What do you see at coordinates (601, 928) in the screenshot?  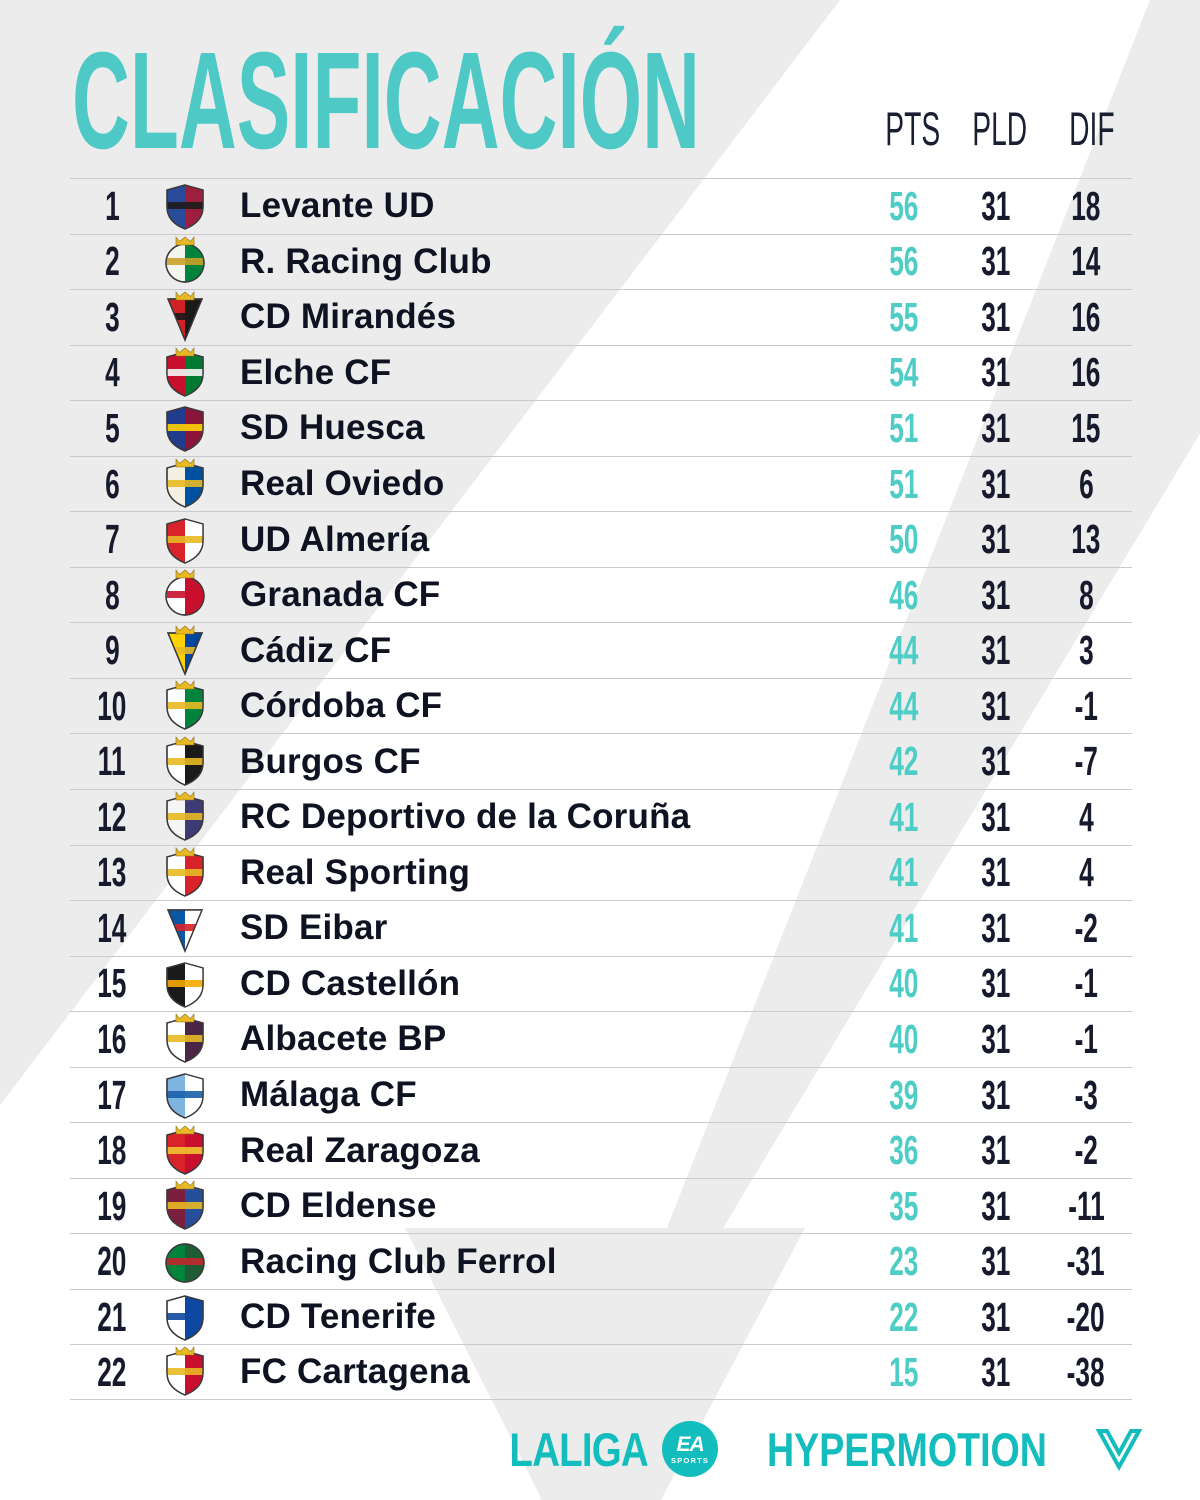 I see `table-row: 14 SD Eibar 41 31 -2` at bounding box center [601, 928].